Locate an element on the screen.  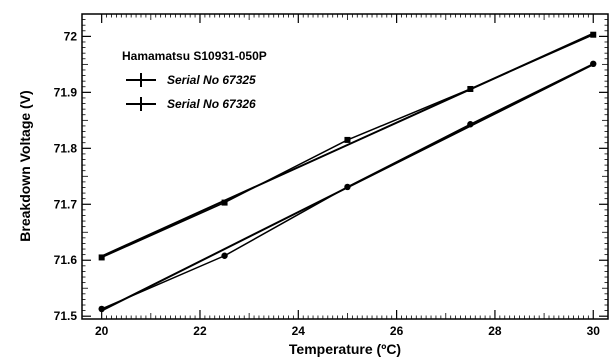
y-tick-label: 71.7 is located at coordinates (66, 204).